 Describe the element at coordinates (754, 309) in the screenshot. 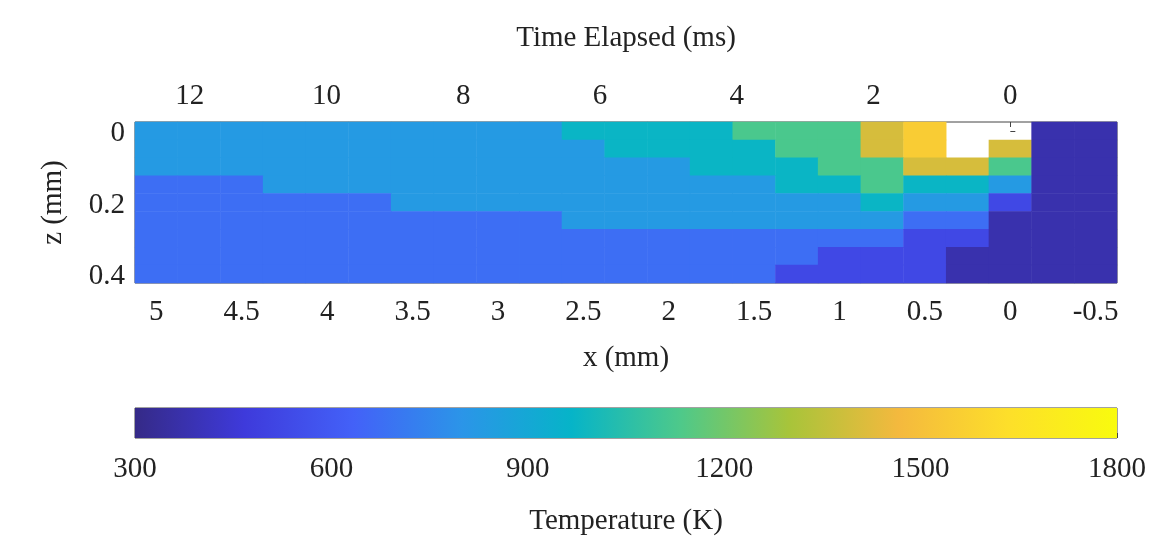

I see `x-tick-label: 1.5` at that location.